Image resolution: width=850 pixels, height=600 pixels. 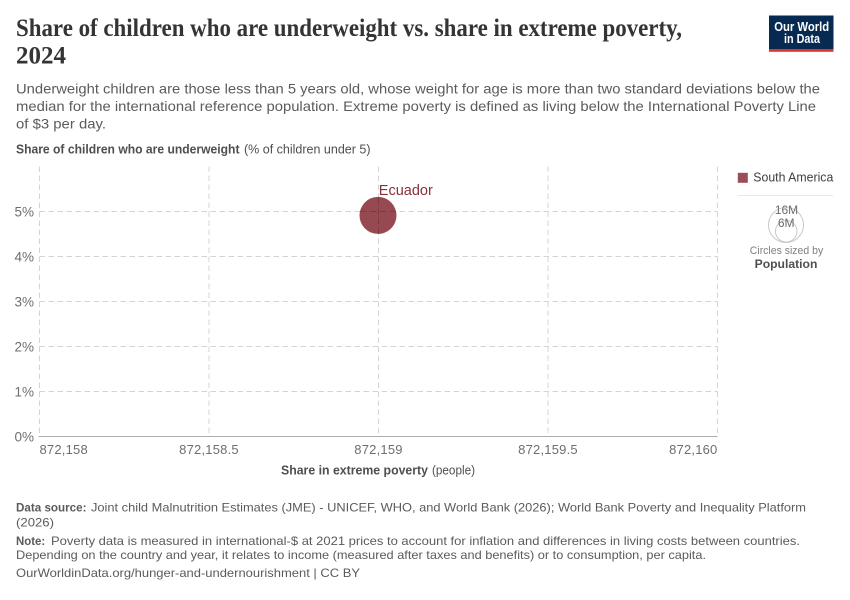 I want to click on svg-text:Share of children who are unde: Share of children who are underweight, so click(x=128, y=149).